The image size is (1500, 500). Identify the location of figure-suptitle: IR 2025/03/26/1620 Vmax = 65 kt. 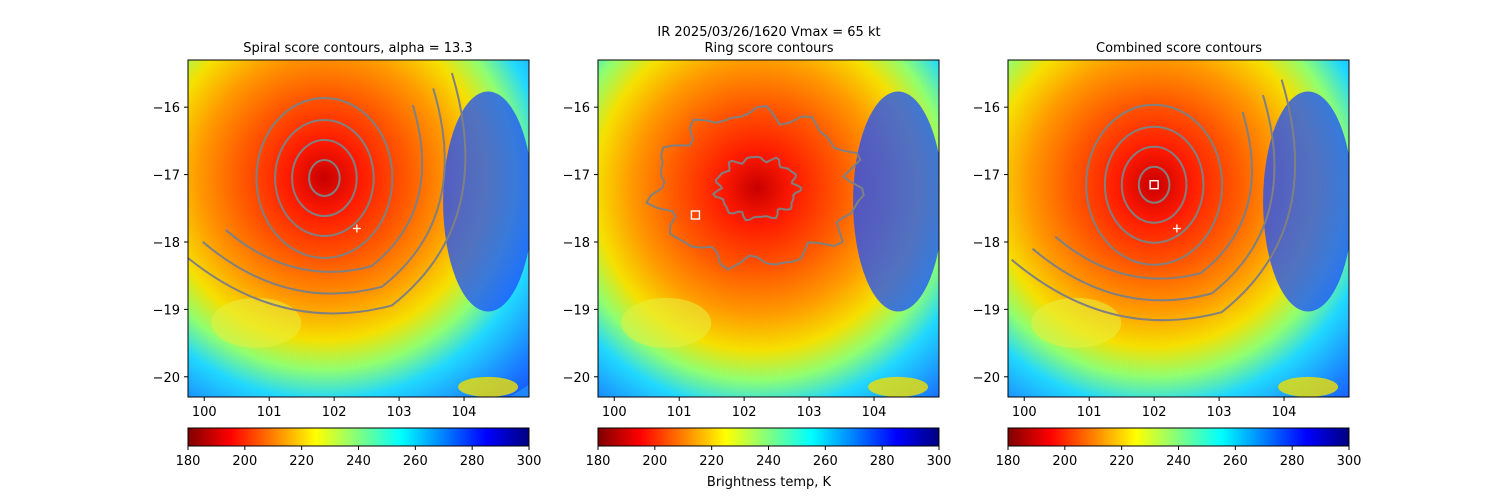
(768, 32).